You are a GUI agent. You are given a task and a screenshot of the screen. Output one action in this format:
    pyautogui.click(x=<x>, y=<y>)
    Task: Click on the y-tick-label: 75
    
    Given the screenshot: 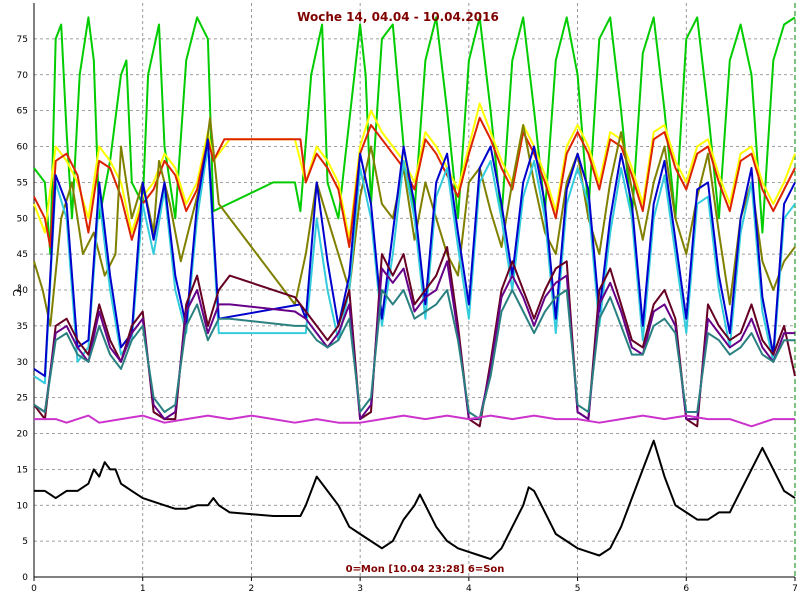 What is the action you would take?
    pyautogui.click(x=22, y=40)
    